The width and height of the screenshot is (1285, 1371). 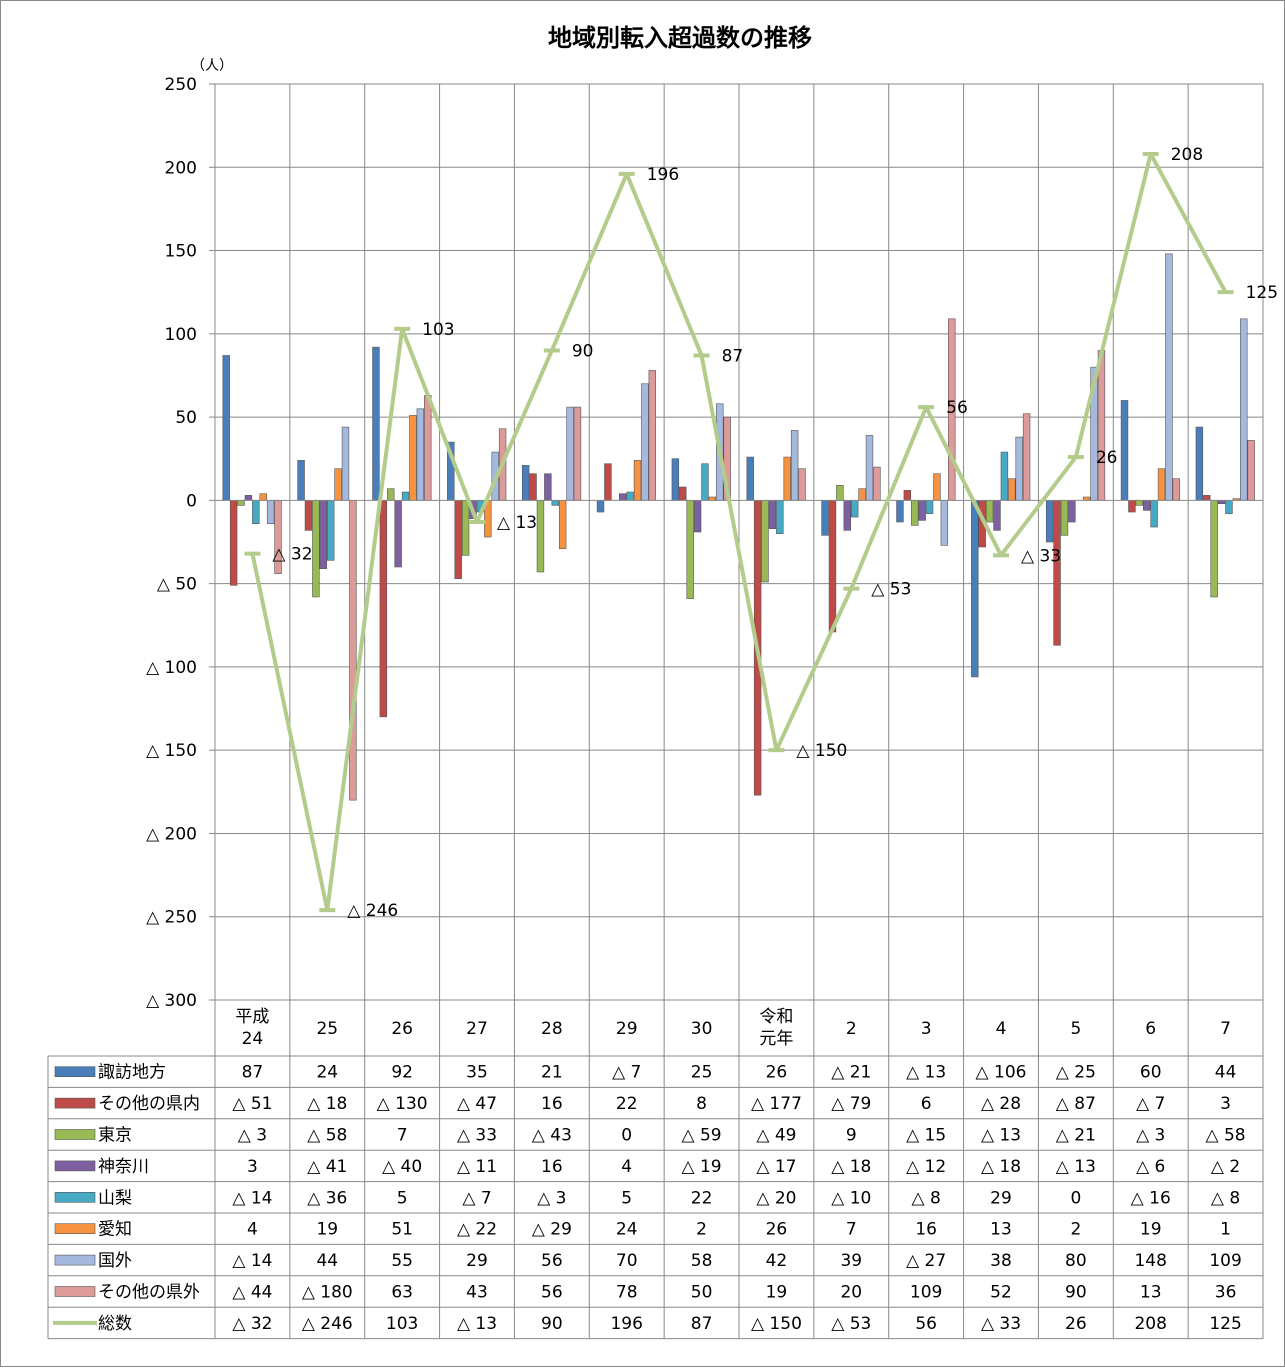 I want to click on total-data-label: △ 13, so click(x=517, y=523).